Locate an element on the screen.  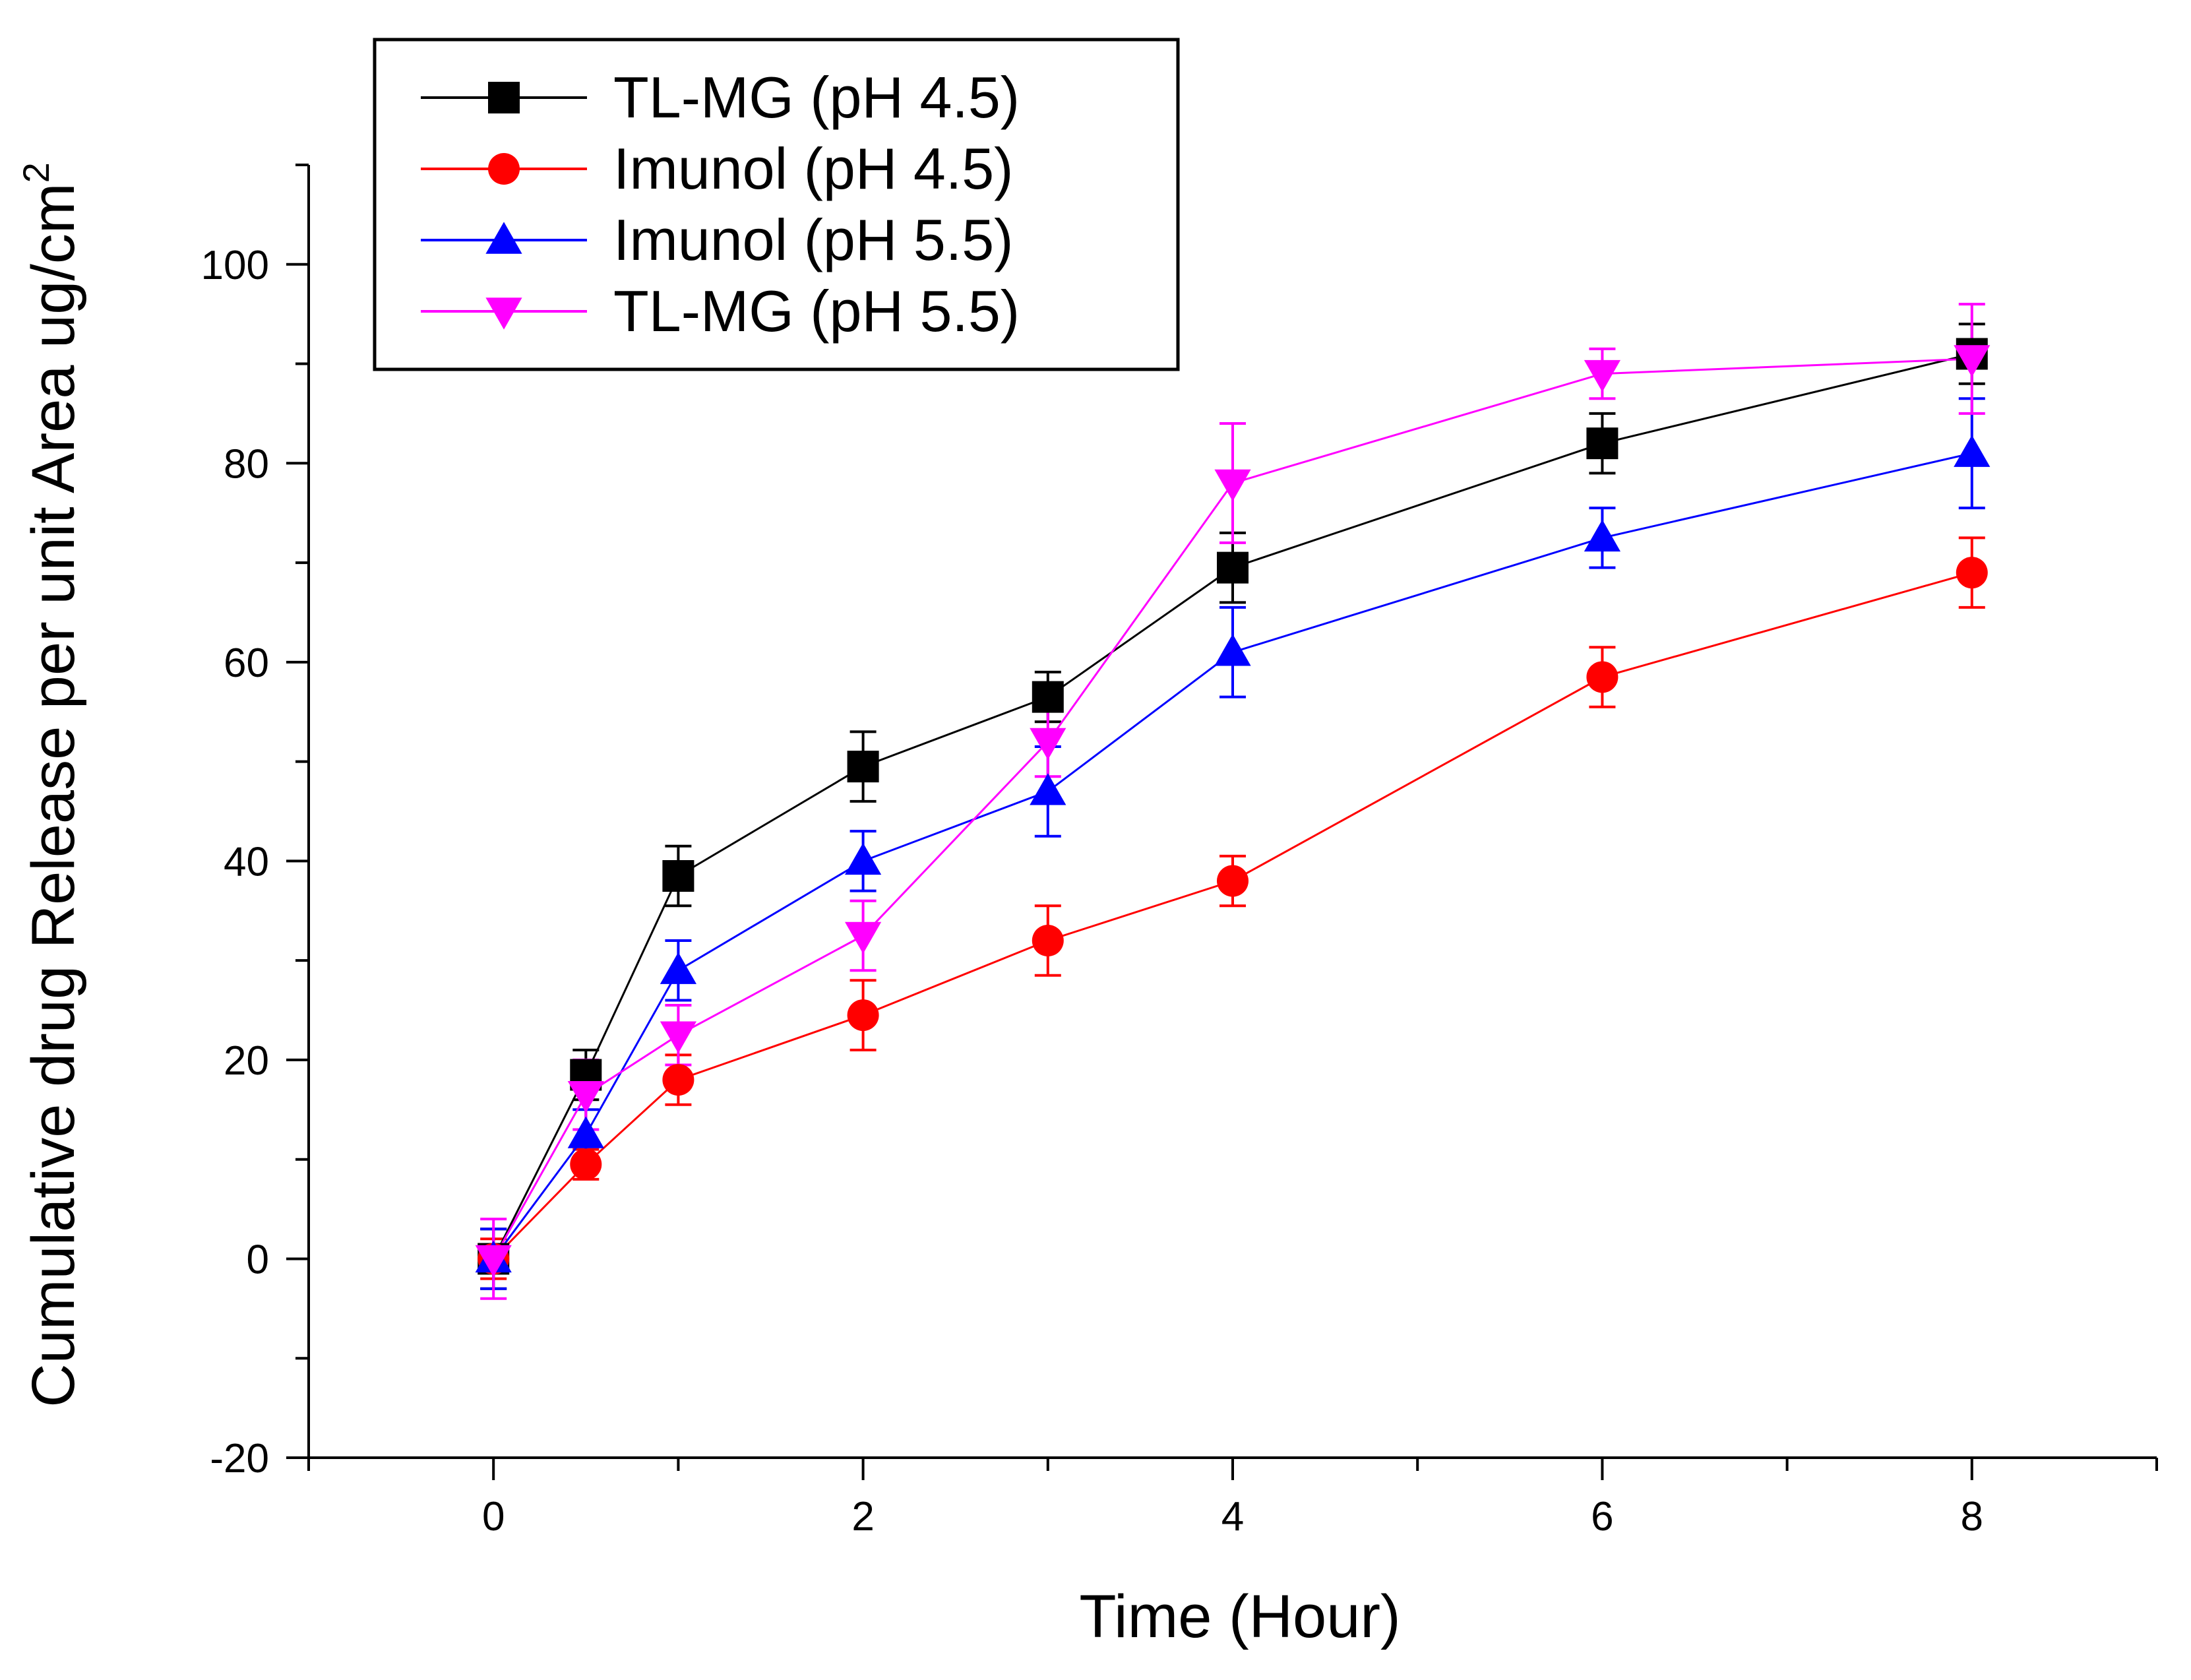
y-tick-label: -20 is located at coordinates (240, 1458).